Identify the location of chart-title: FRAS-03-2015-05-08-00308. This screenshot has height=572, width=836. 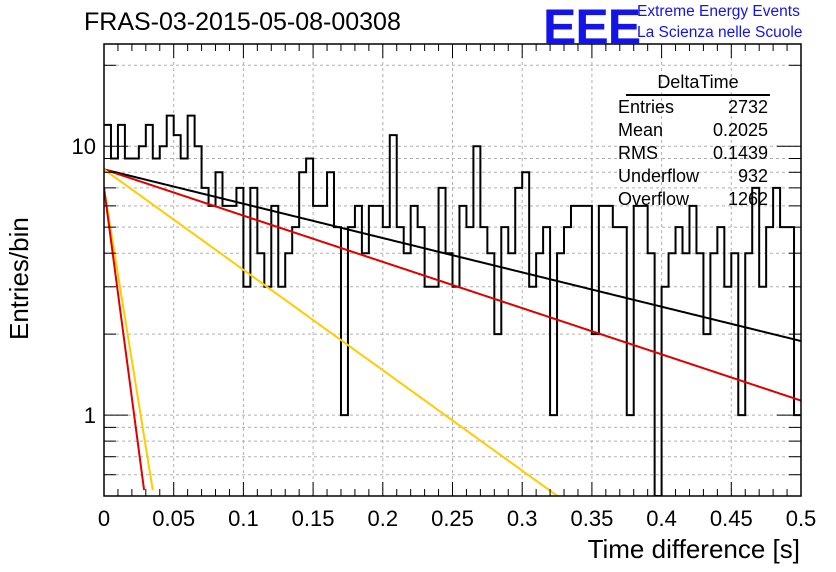
(242, 22).